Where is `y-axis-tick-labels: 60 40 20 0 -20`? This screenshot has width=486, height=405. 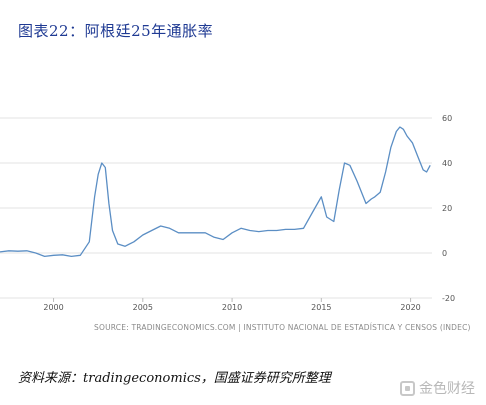
y-axis-tick-labels: 60 40 20 0 -20 is located at coordinates (448, 208).